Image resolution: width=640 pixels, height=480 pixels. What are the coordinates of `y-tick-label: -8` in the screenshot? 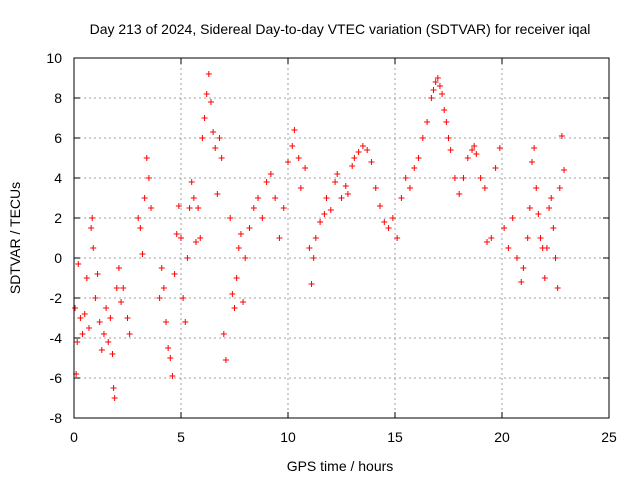 It's located at (56, 418).